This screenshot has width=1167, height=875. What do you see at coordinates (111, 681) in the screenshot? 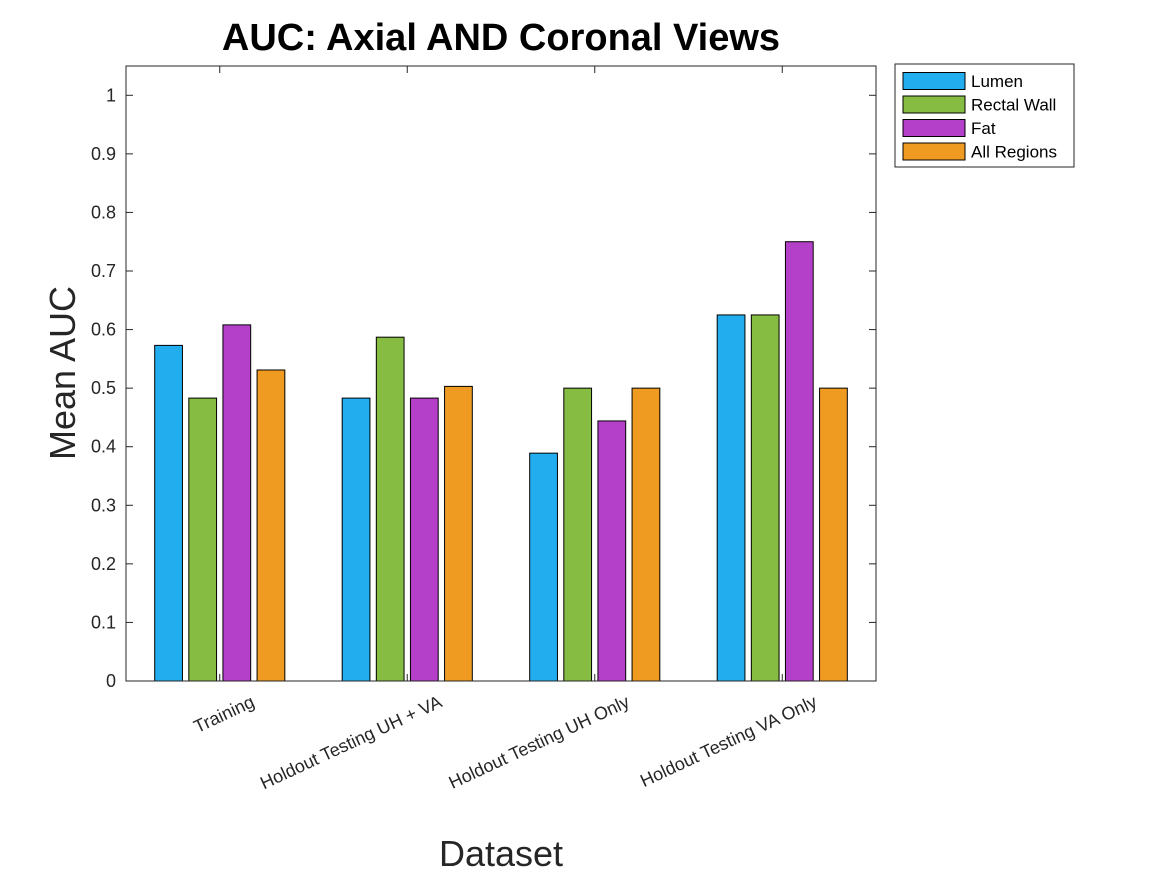
I see `y-tick-label: 0` at bounding box center [111, 681].